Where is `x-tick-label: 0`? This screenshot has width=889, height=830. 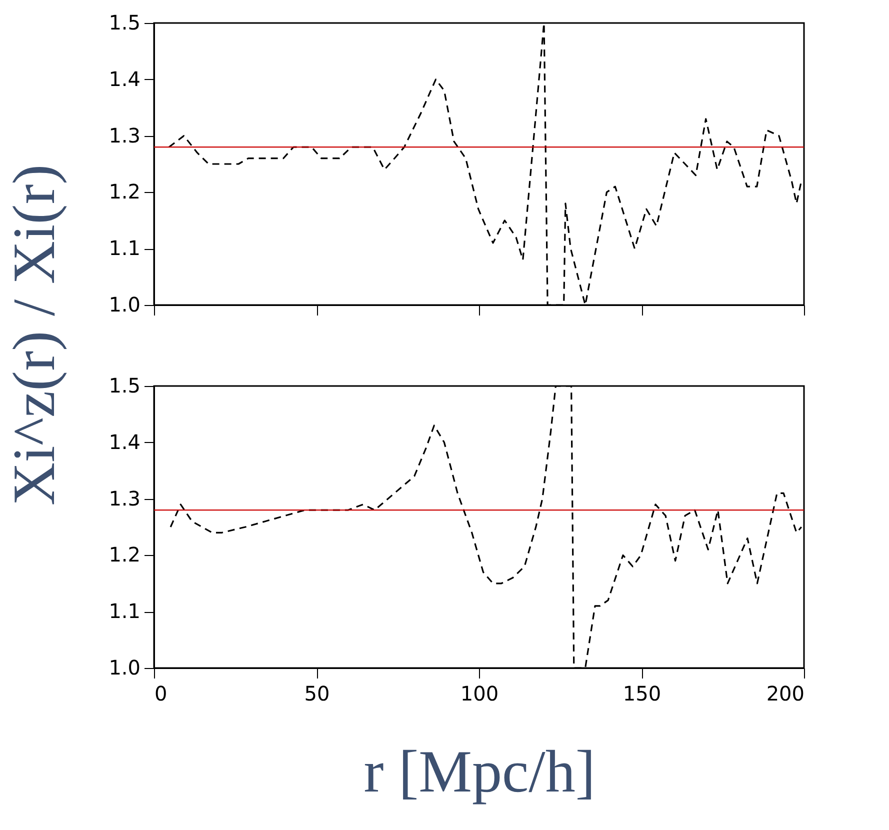
x-tick-label: 0 is located at coordinates (161, 694).